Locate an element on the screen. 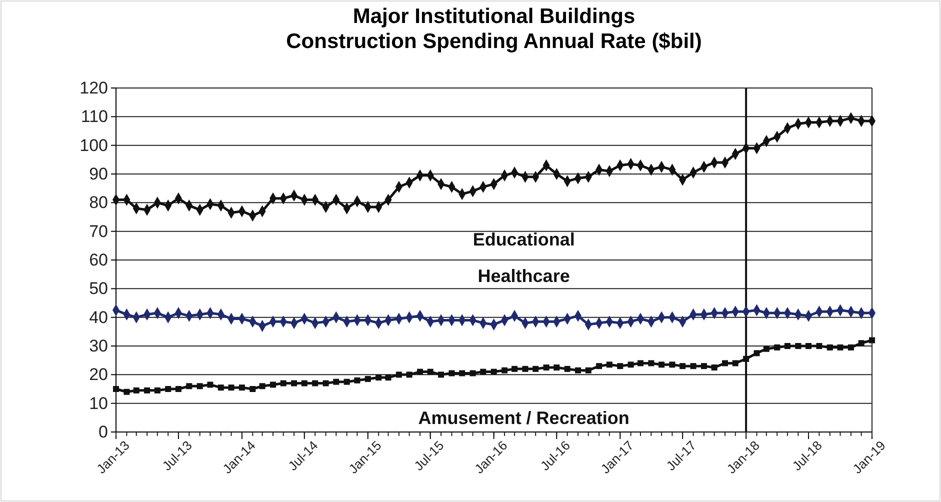  y-tick-label: 20 is located at coordinates (98, 374).